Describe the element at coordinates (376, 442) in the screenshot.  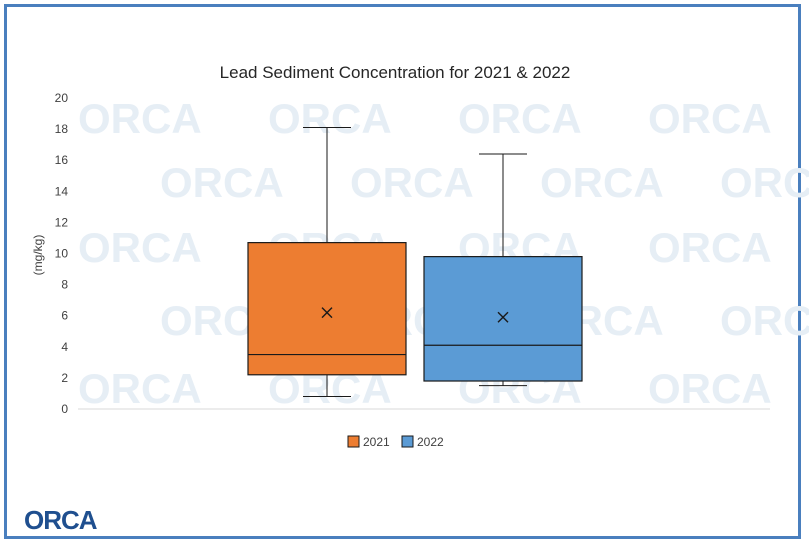
I see `legend-label-2021: 2021` at that location.